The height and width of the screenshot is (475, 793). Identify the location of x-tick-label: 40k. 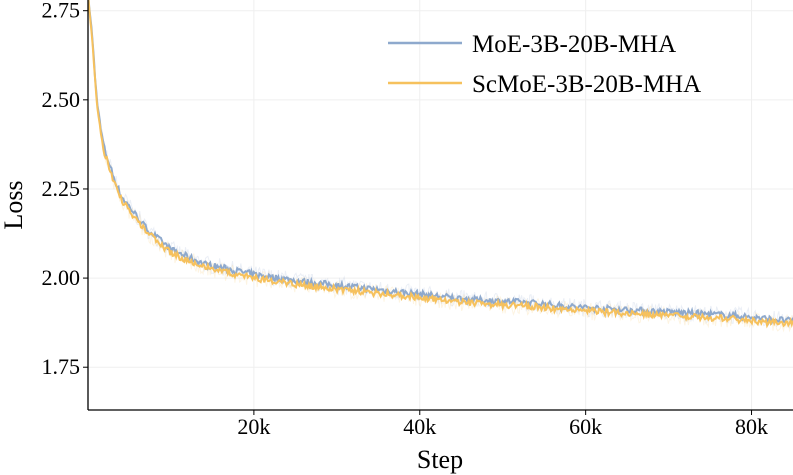
(419, 426).